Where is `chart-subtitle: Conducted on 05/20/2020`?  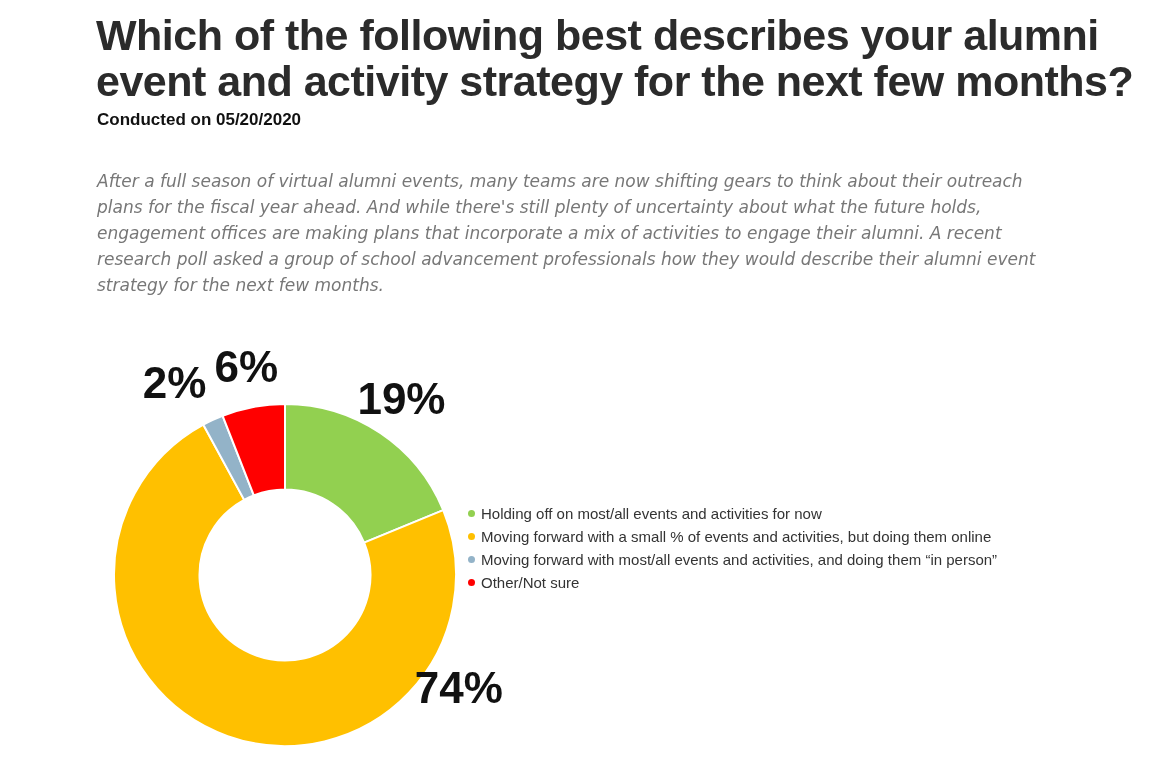 chart-subtitle: Conducted on 05/20/2020 is located at coordinates (199, 120).